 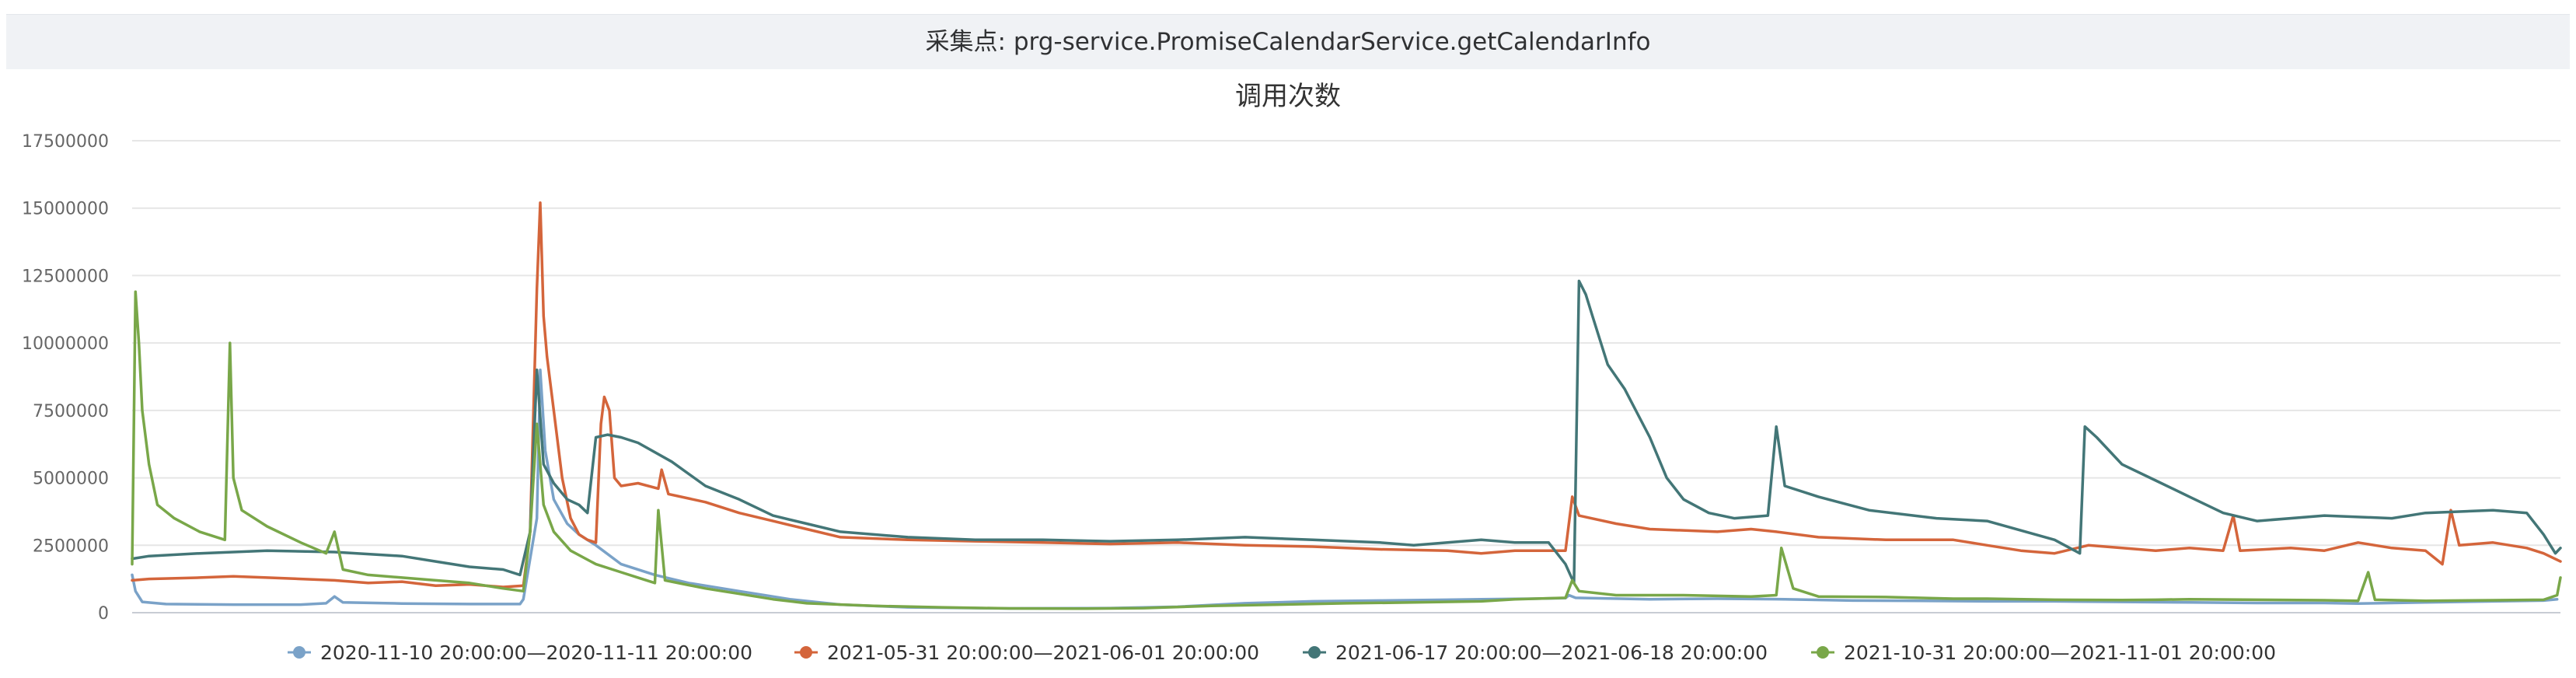 I want to click on legend-label: 2021-06-17 20:00:00—2021-06-18 20:00:00, so click(x=1552, y=652).